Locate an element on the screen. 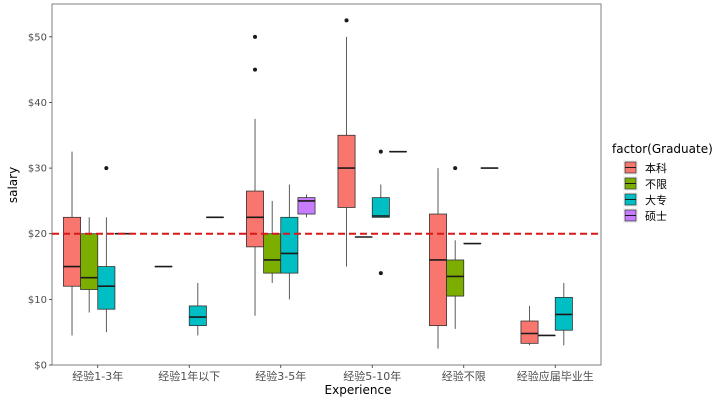 The image size is (720, 402). y-tick-label: $0 is located at coordinates (40, 366).